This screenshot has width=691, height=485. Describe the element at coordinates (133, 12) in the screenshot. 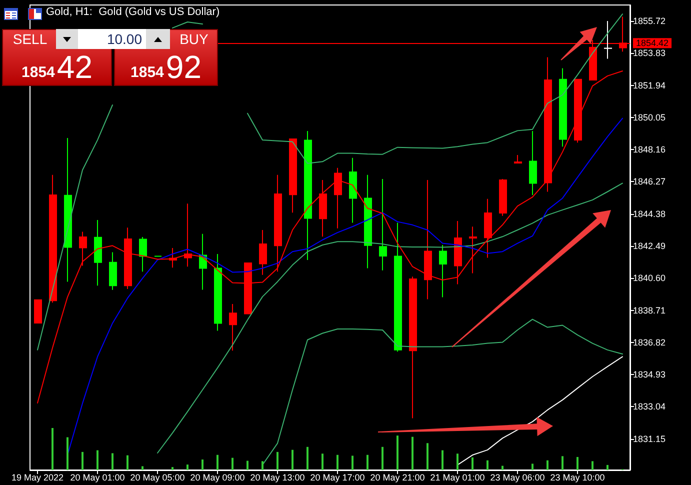

I see `chart-title: Gold, H1: Gold (Gold vs US Dollar)` at that location.